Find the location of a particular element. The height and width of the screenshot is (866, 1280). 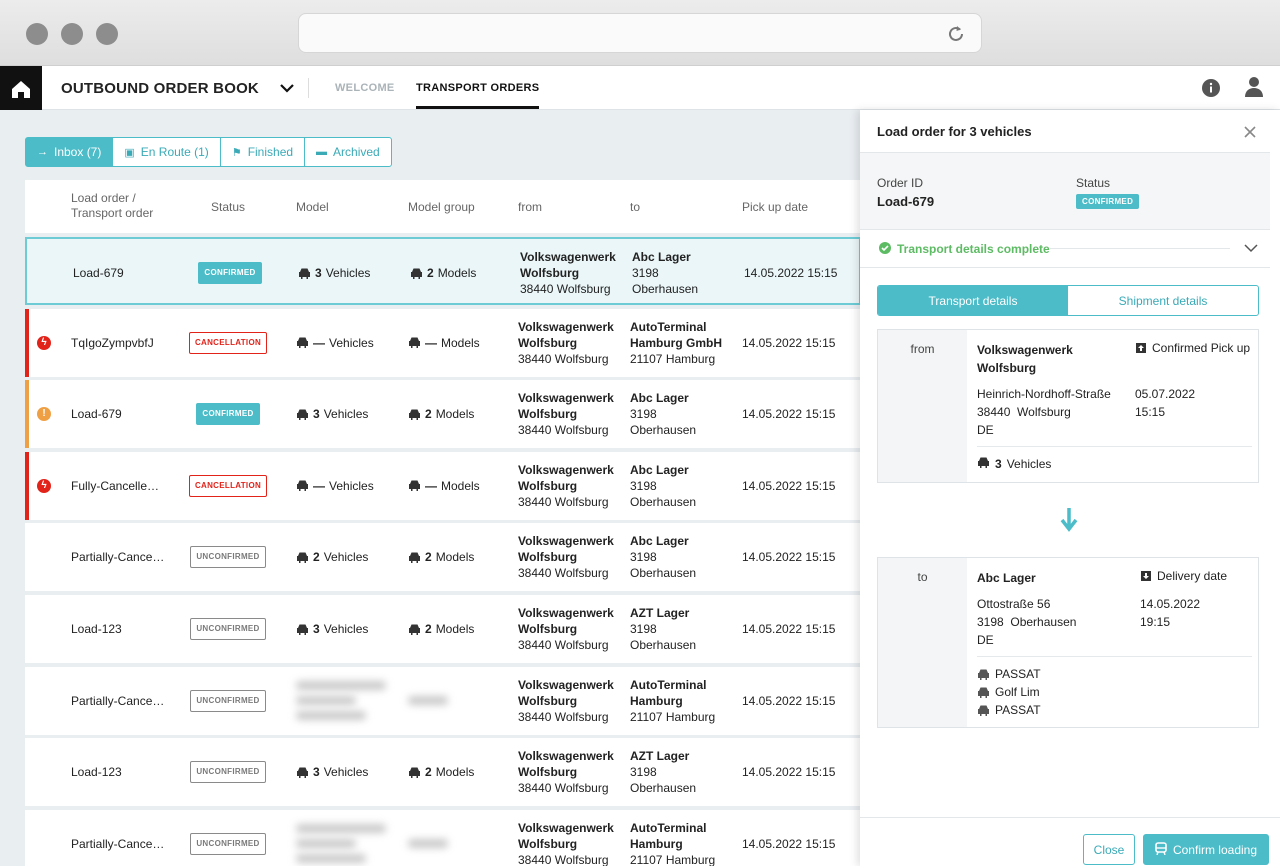

info-icon is located at coordinates (1211, 88).